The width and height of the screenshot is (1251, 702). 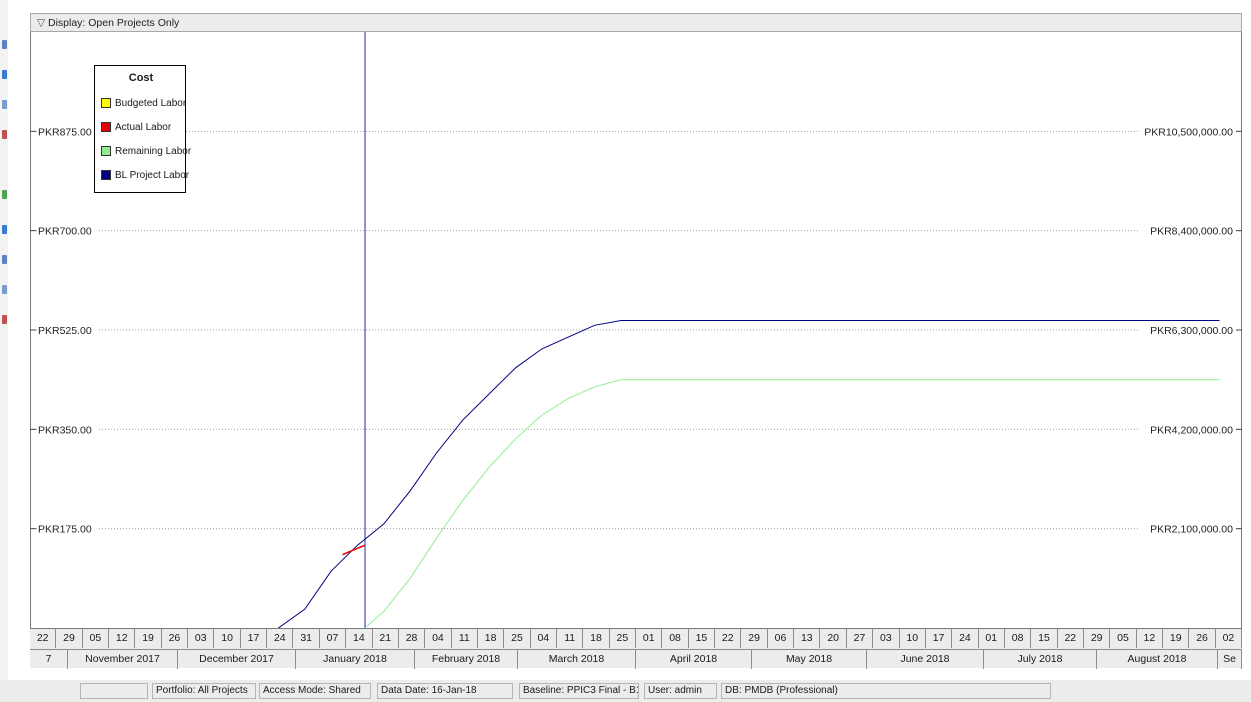 I want to click on timescale-day: 20, so click(x=834, y=638).